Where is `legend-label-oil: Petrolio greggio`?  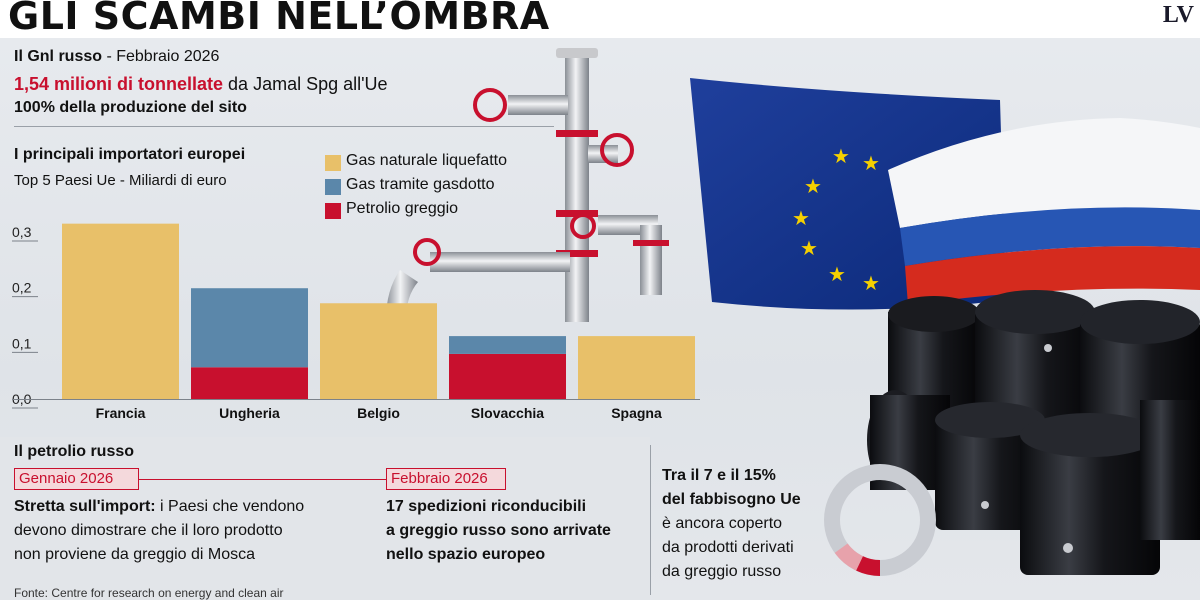
legend-label-oil: Petrolio greggio is located at coordinates (402, 208).